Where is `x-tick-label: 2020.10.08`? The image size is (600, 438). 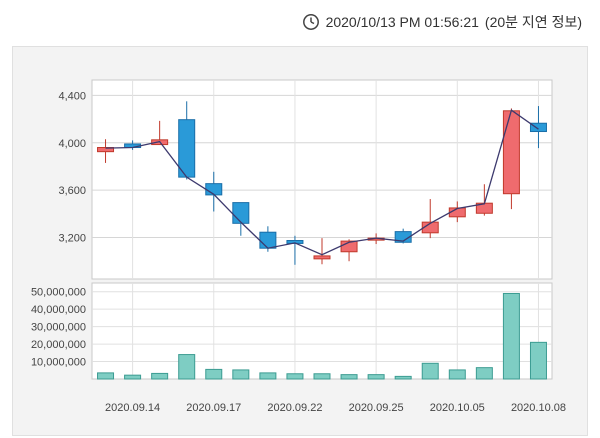 x-tick-label: 2020.10.08 is located at coordinates (538, 408).